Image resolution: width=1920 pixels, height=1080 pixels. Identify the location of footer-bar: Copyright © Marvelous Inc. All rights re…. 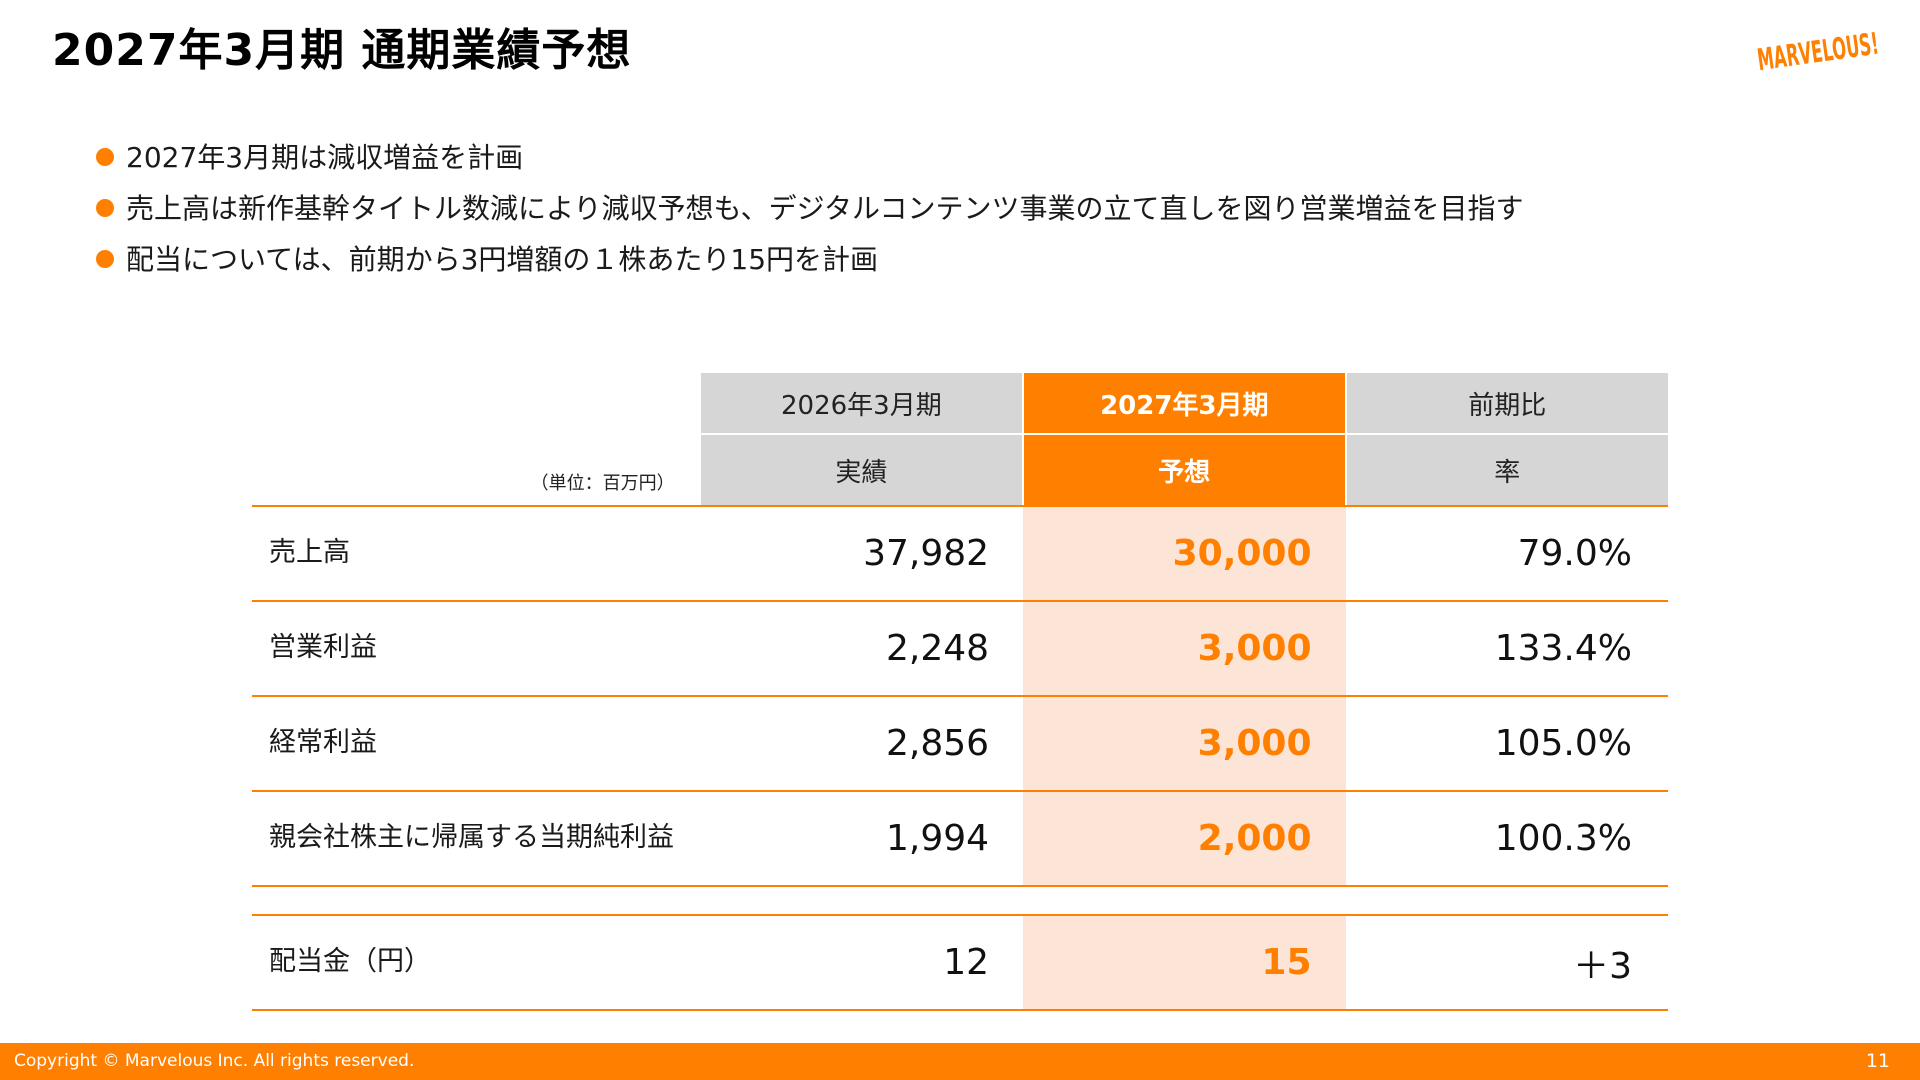
(960, 1061).